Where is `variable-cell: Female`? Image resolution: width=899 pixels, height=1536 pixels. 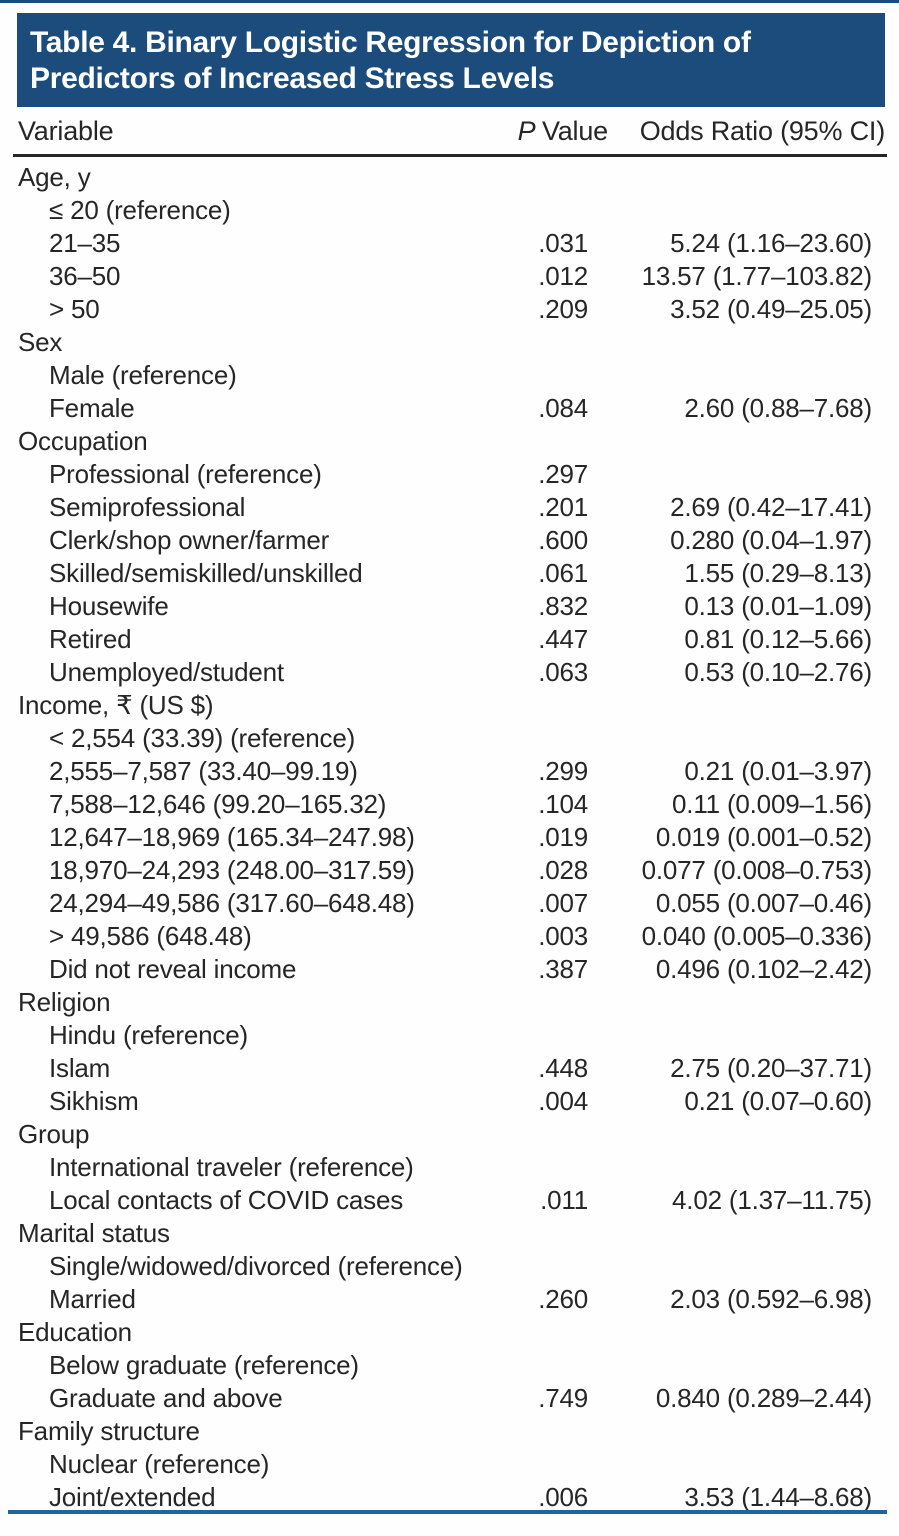 variable-cell: Female is located at coordinates (92, 408).